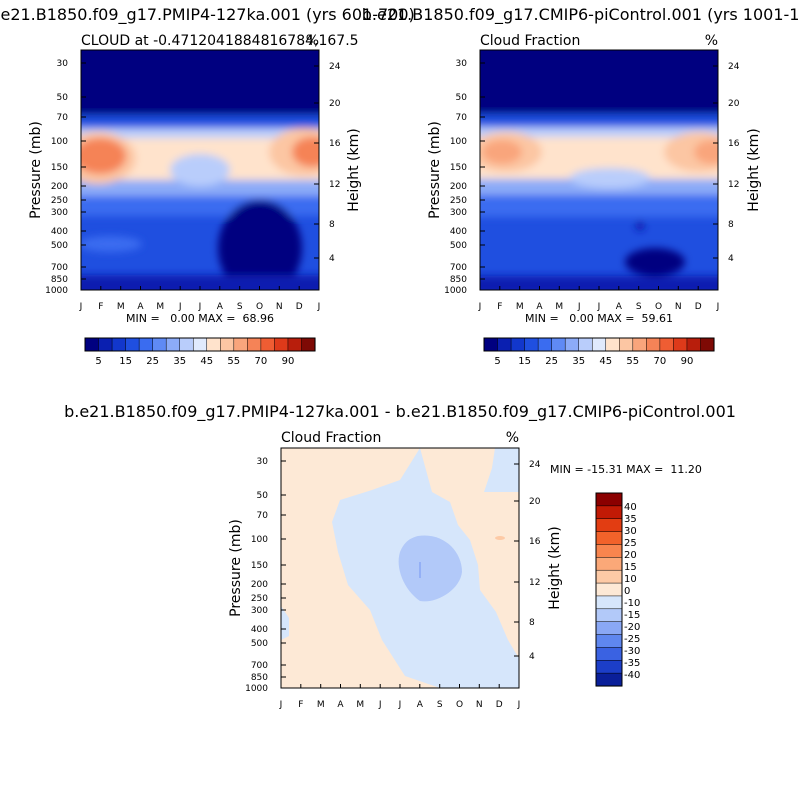 This screenshot has height=800, width=800. Describe the element at coordinates (658, 307) in the screenshot. I see `month-label: O` at that location.